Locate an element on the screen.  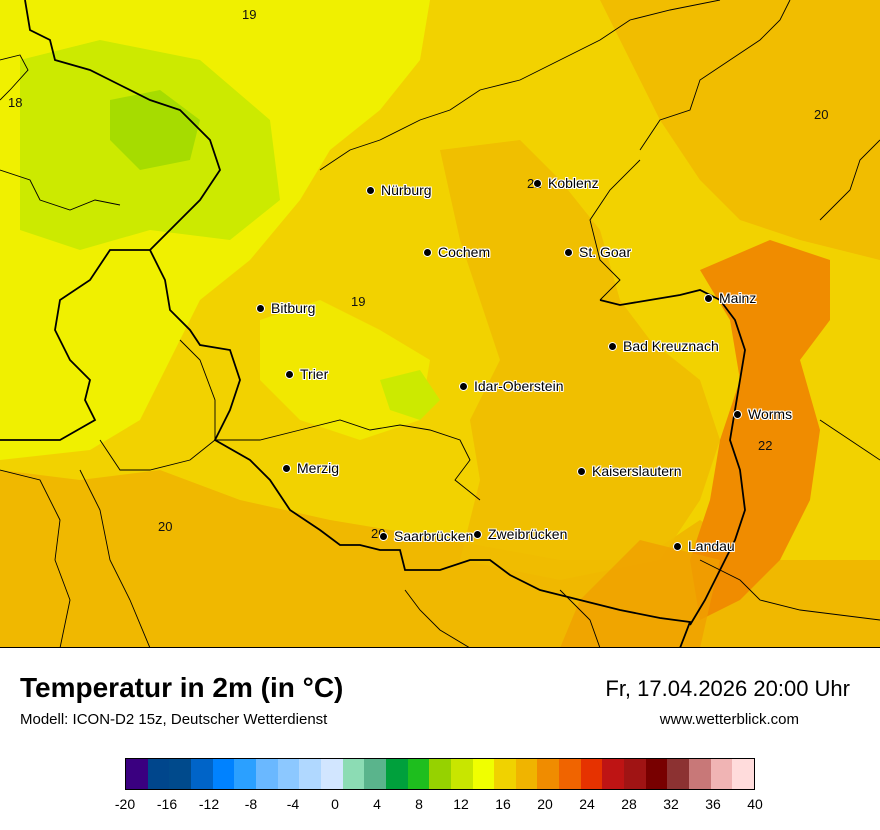
colorbar-ticks: -20 -16 -12 -8 -4 0 4 8 12 16 20 24 28 32 36 40 is located at coordinates (439, 806).